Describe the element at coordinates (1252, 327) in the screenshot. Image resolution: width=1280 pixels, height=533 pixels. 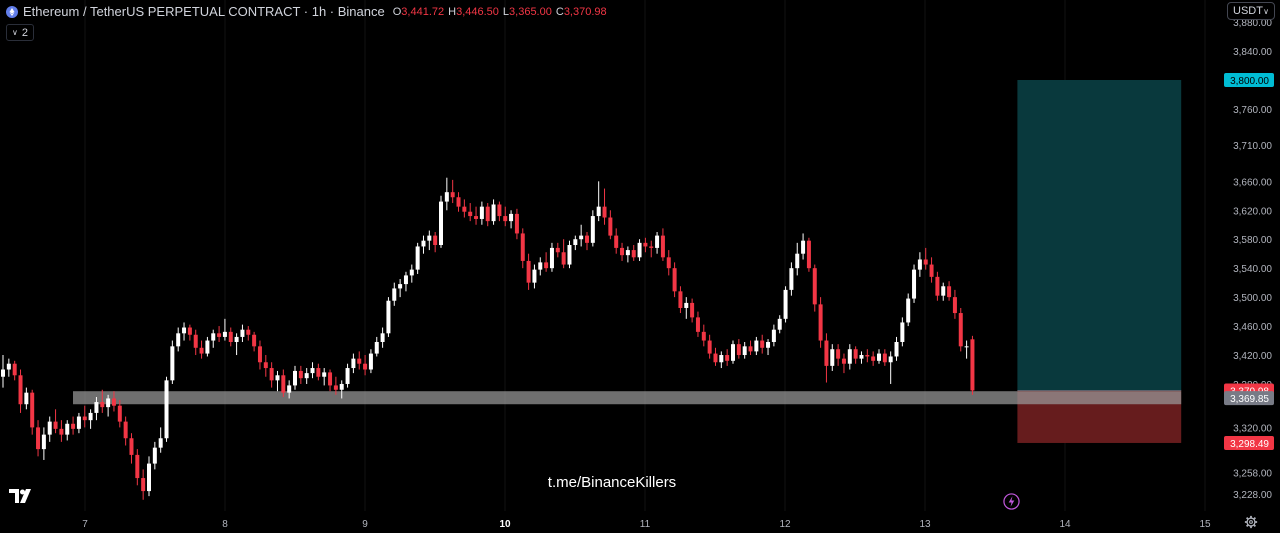
I see `y-tick-label: 3,460.00` at that location.